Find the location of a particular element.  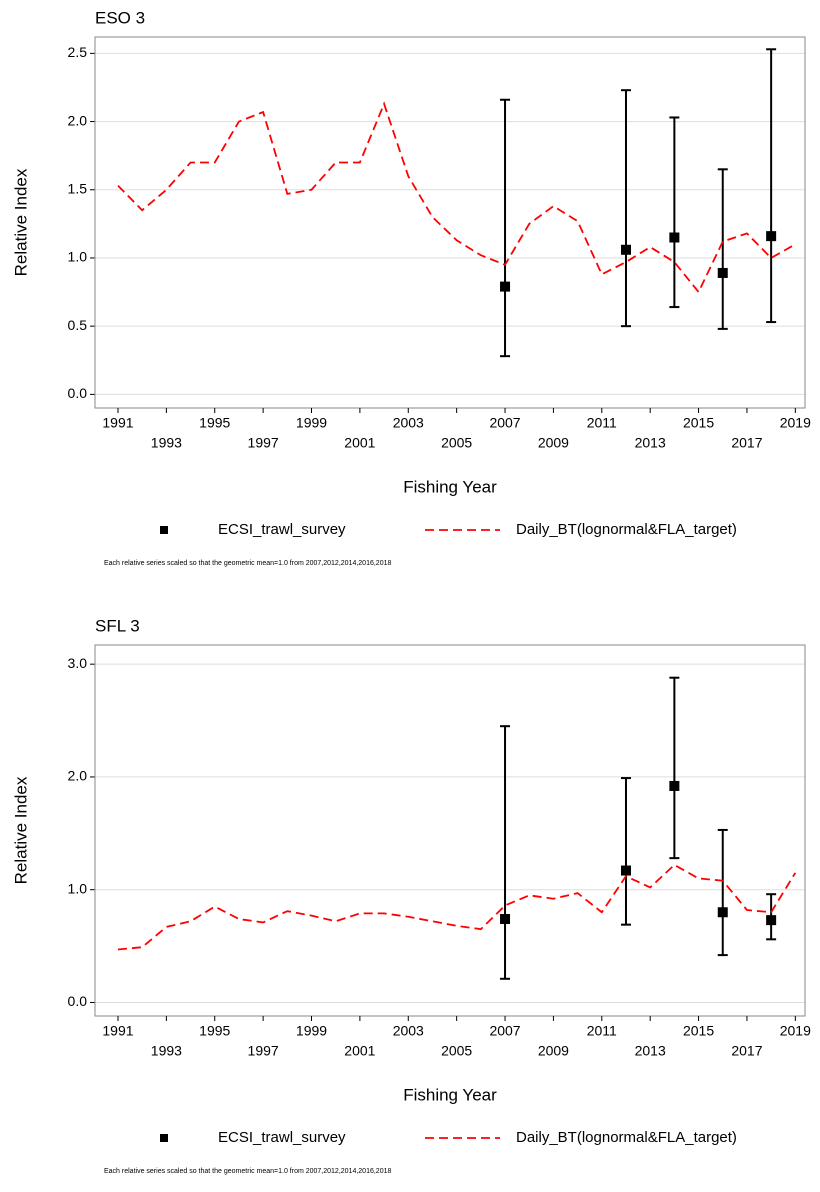

y-tick-label: 1.5 is located at coordinates (78, 188).